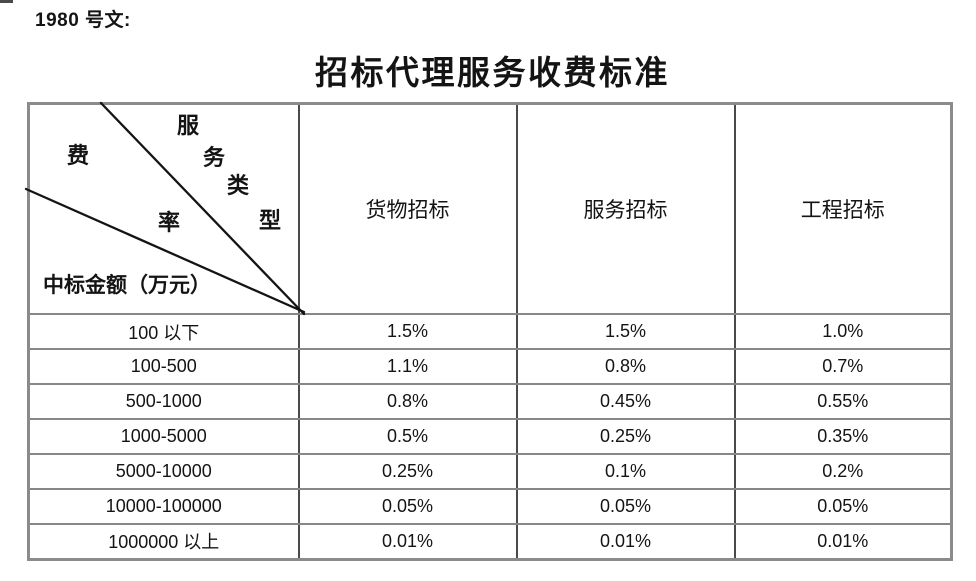 The image size is (976, 581). I want to click on corner-axis-char: 率, so click(169, 222).